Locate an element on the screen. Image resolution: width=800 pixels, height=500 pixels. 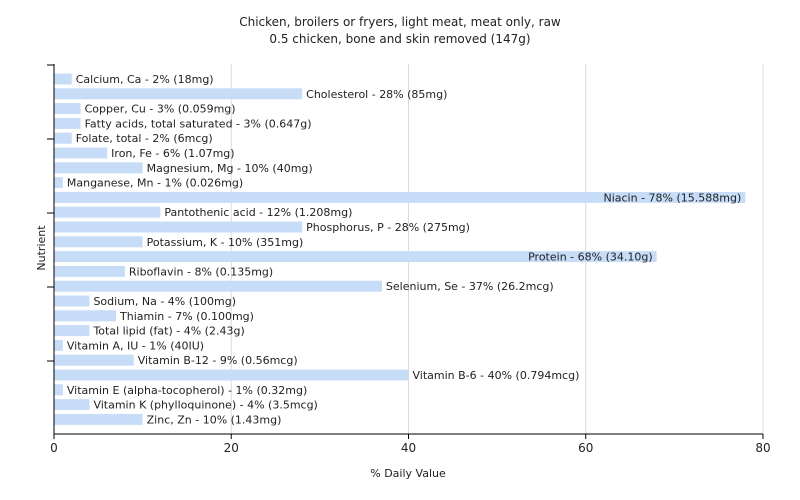
x-tick-label: 40 is located at coordinates (408, 448).